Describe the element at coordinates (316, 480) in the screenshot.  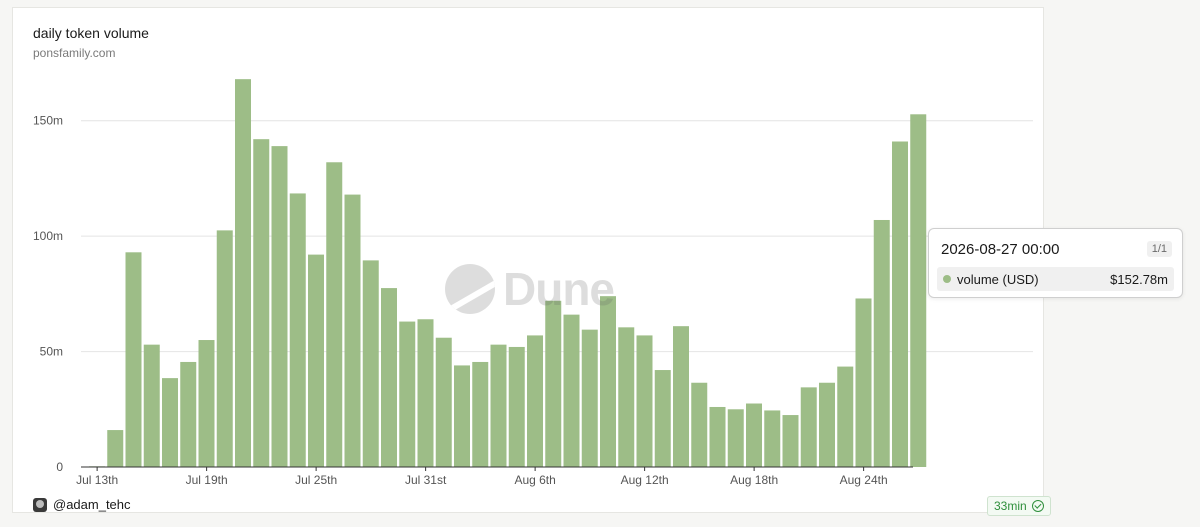
I see `x-tick-label: Jul 25th` at that location.